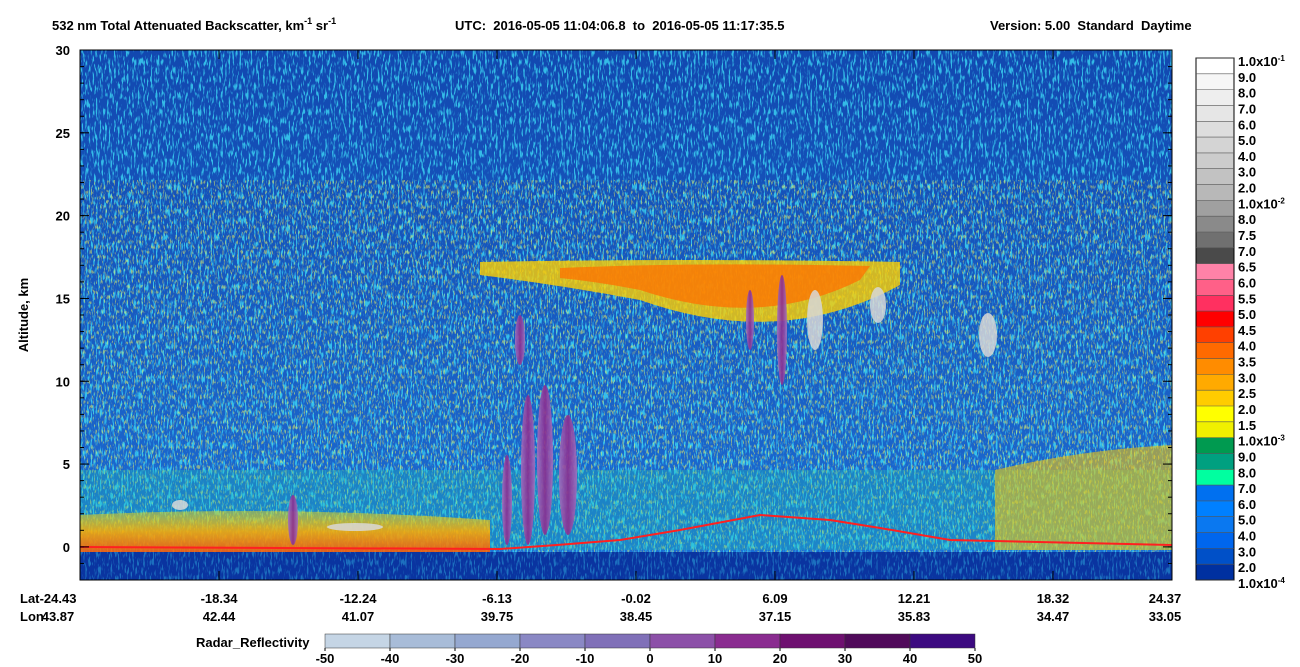 The image size is (1300, 667). I want to click on colorbar-label-text: 5.5, so click(1247, 298).